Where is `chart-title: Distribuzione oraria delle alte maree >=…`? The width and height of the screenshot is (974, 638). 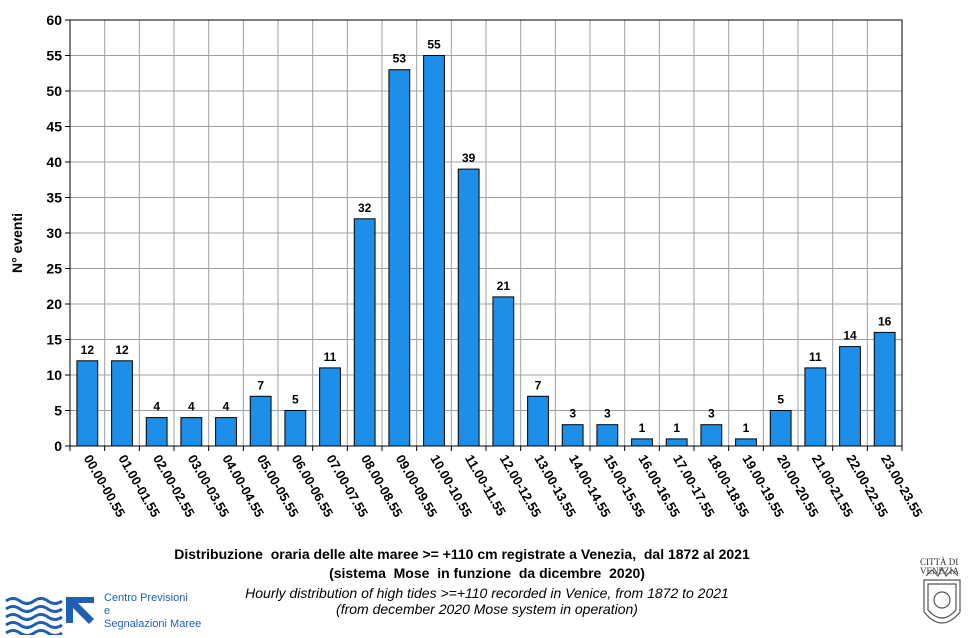 chart-title: Distribuzione oraria delle alte maree >=… is located at coordinates (462, 554).